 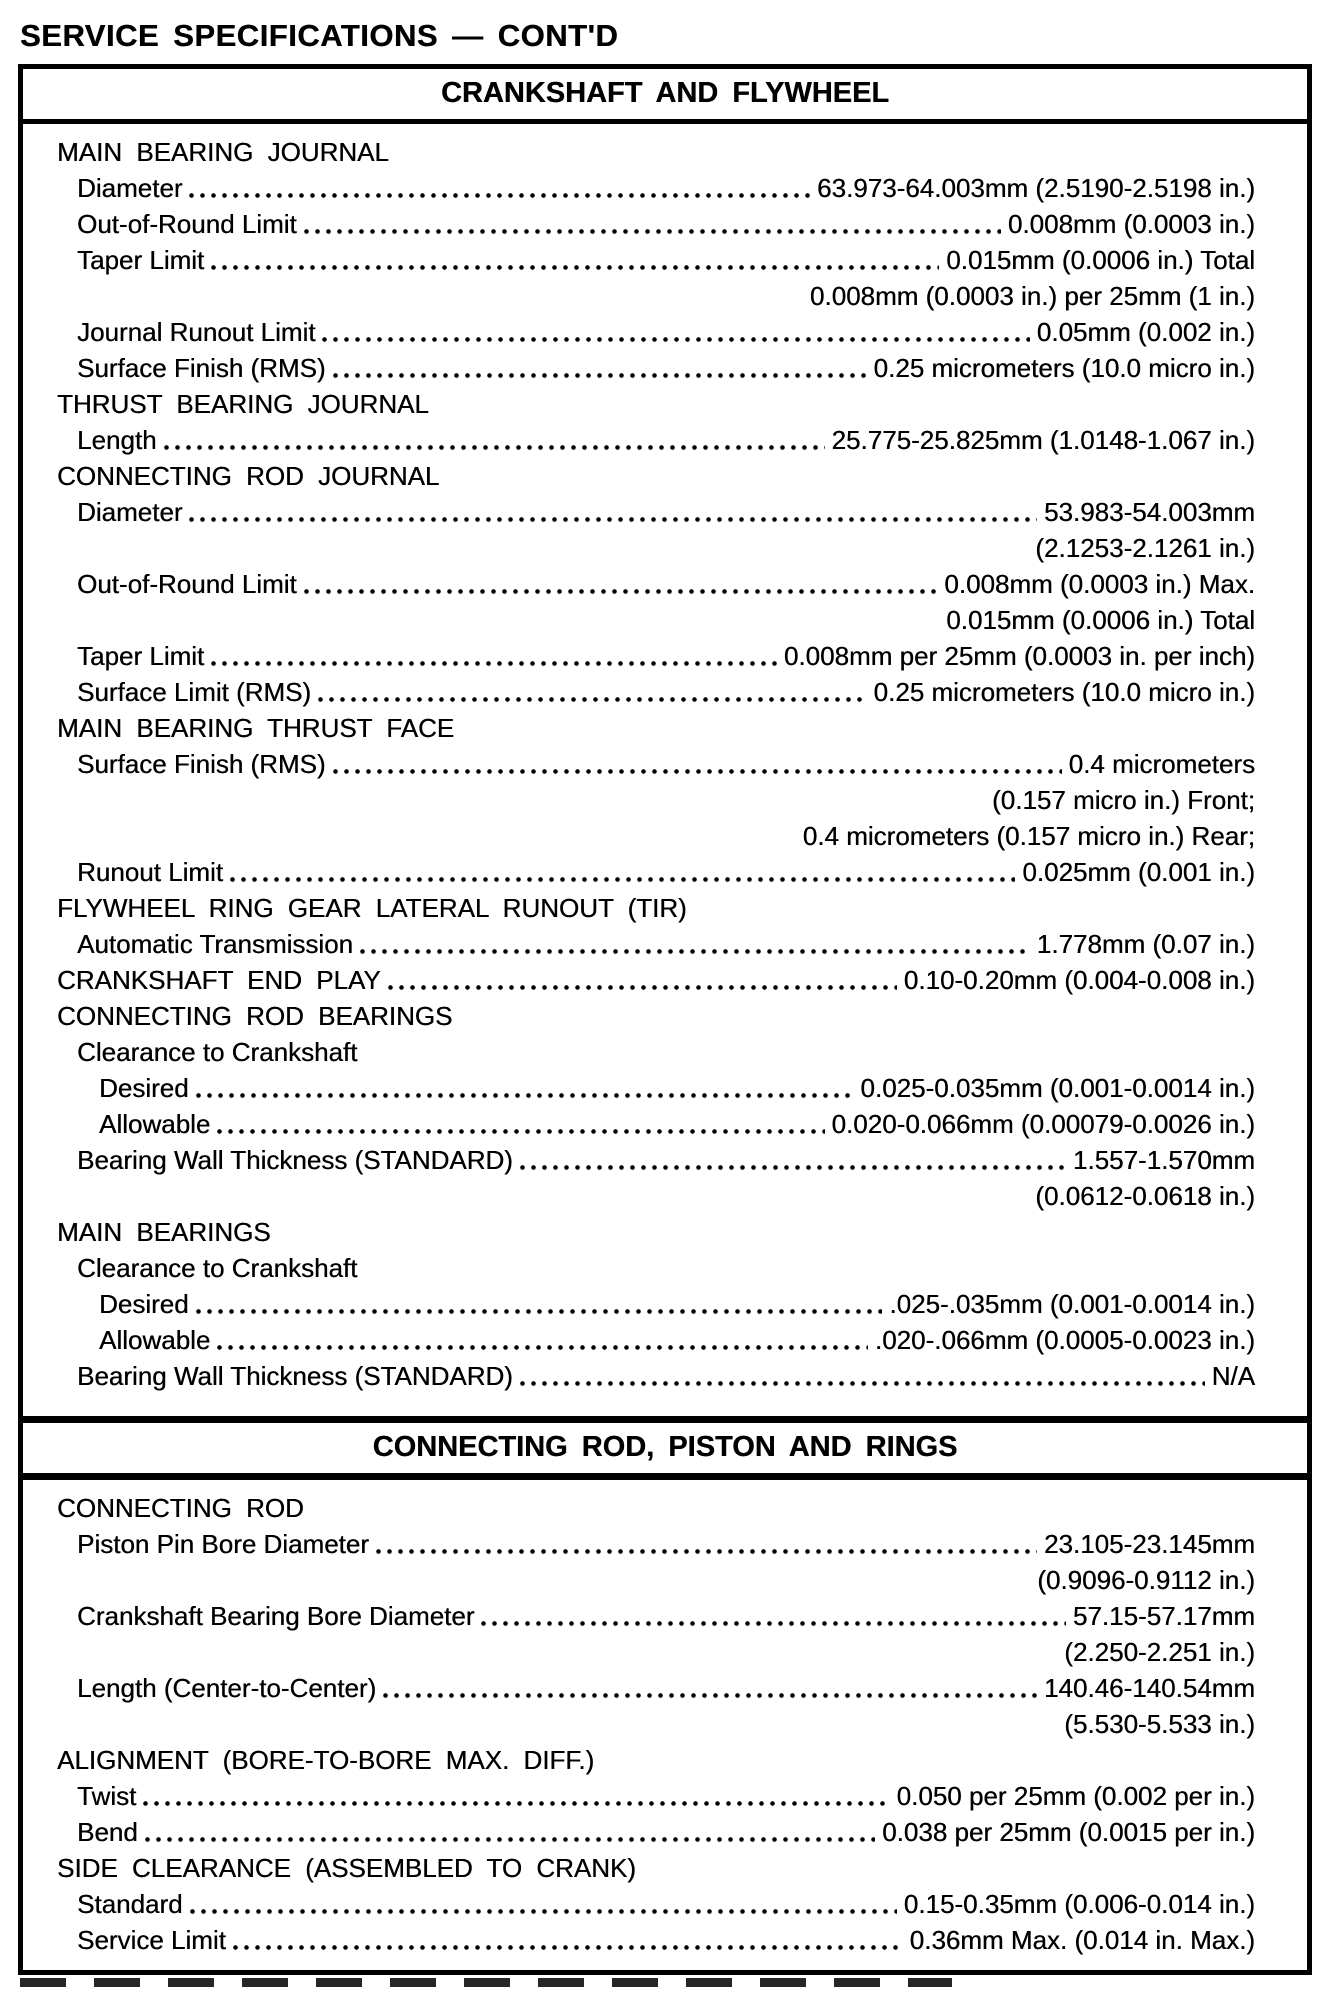 I want to click on spec-value: 1.778mm (0.07 in.), so click(x=1145, y=944).